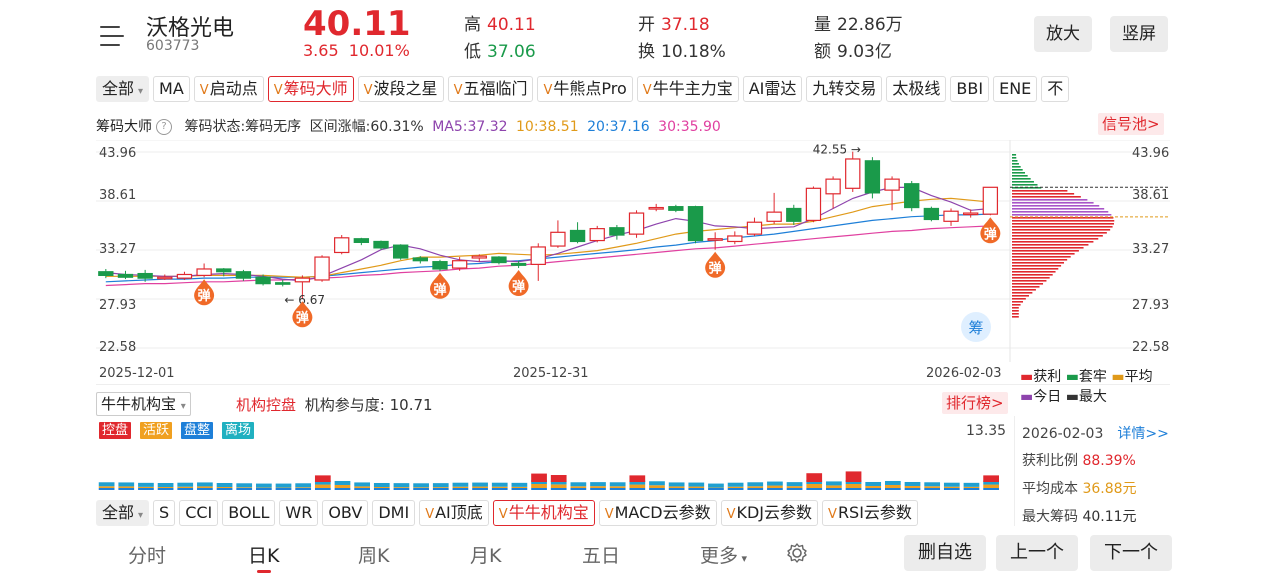 This screenshot has height=582, width=1266. I want to click on sub-indicator-select: 牛牛机构宝 ▾, so click(143, 404).